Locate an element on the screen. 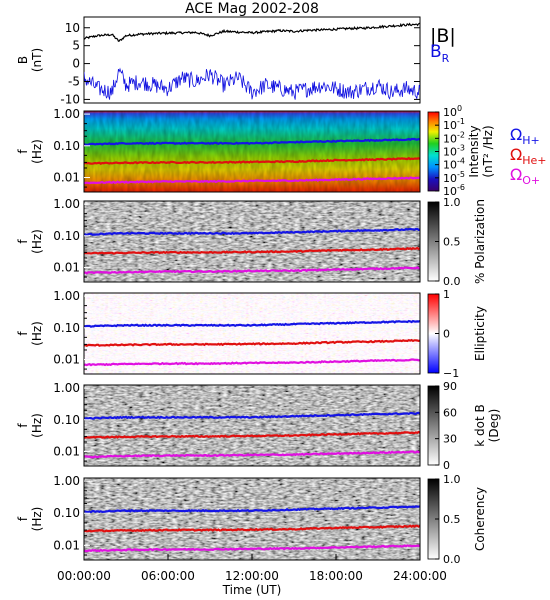 The width and height of the screenshot is (550, 600). panel-kdotb: 1.00 0.10 0.01 f (Hz) 90 60 30 0 k dot B (Deg) is located at coordinates (258, 426).